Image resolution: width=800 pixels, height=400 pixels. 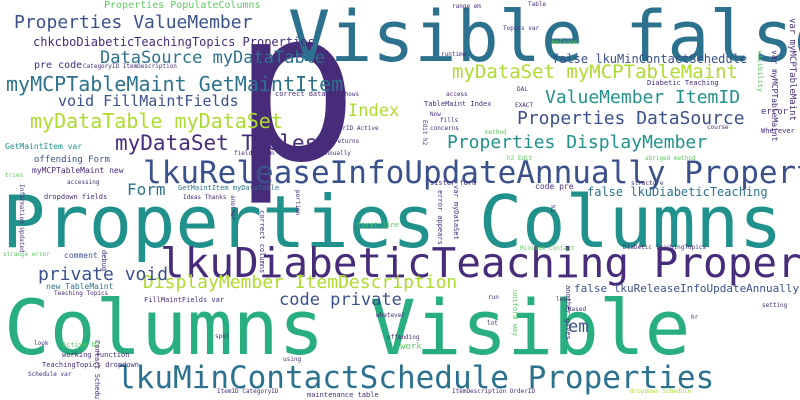 What do you see at coordinates (775, 305) in the screenshot?
I see `word-setting: setting` at bounding box center [775, 305].